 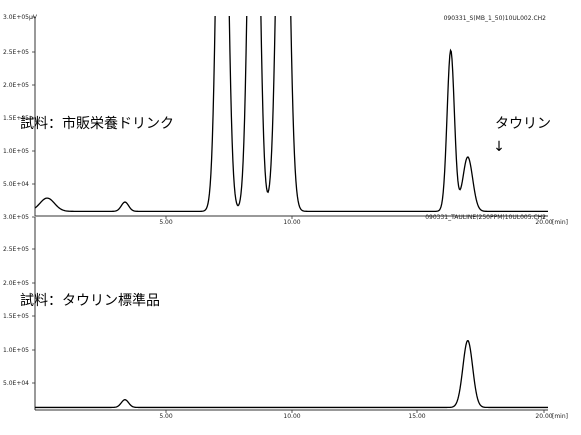 What do you see at coordinates (97, 123) in the screenshot?
I see `sample-annotation: 試料：市販栄養ドリンク` at bounding box center [97, 123].